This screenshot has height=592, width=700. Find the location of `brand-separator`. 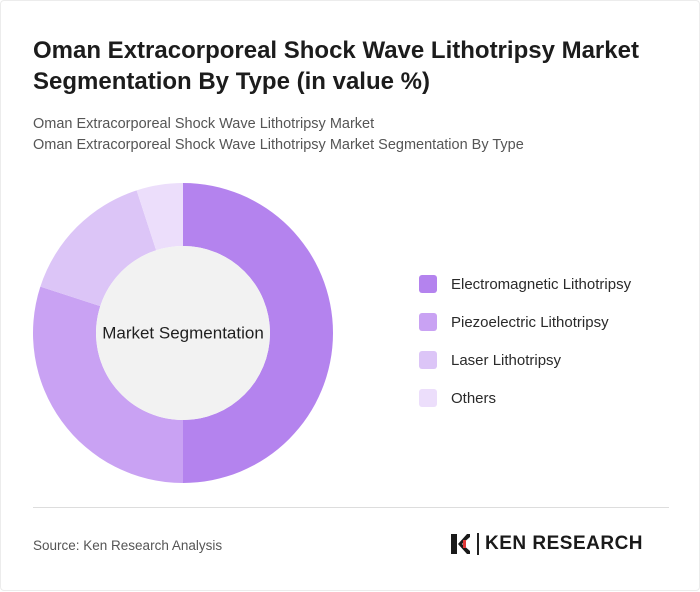

brand-separator is located at coordinates (478, 544).